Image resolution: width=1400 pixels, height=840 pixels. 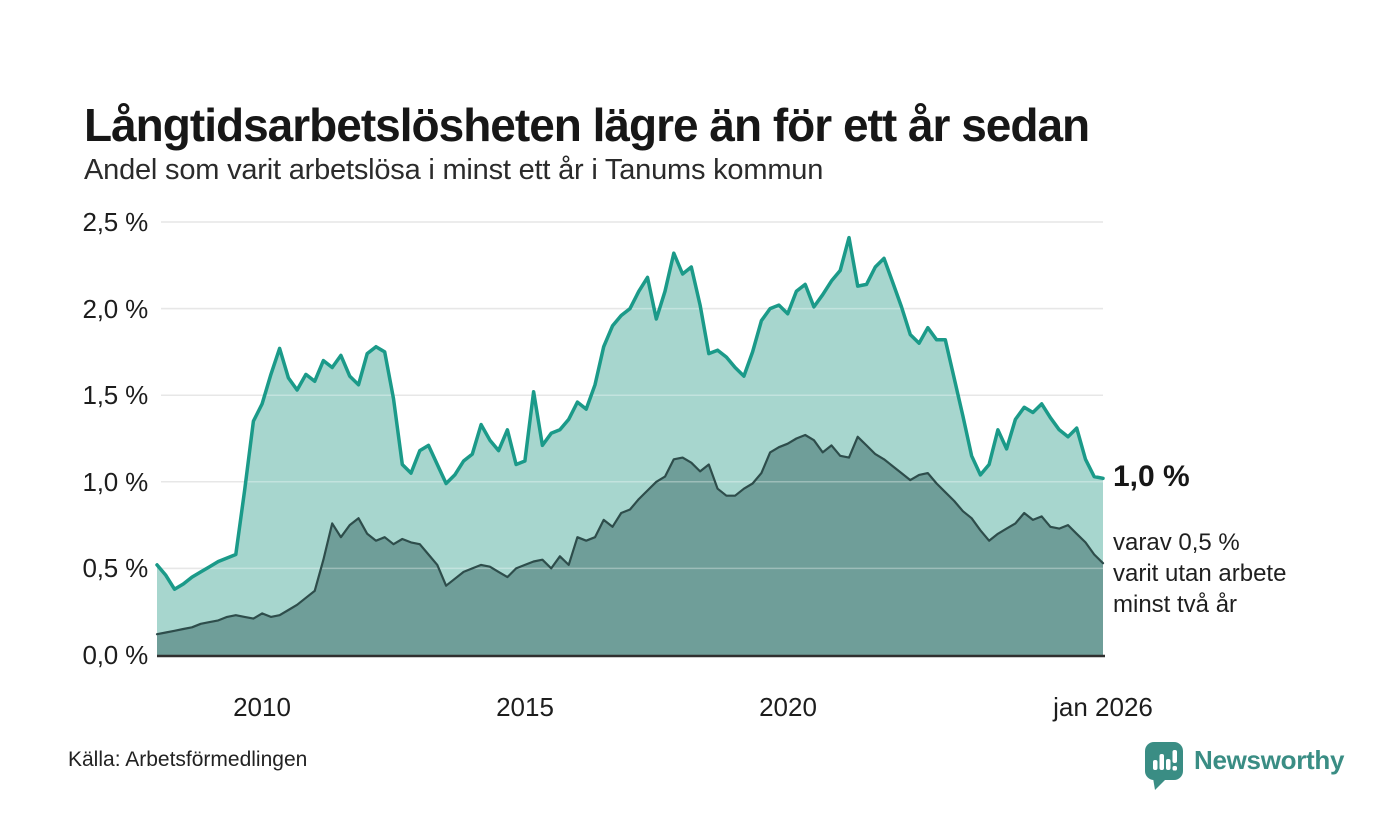 What do you see at coordinates (115, 655) in the screenshot?
I see `y-axis-label-0-0: 0,0 %` at bounding box center [115, 655].